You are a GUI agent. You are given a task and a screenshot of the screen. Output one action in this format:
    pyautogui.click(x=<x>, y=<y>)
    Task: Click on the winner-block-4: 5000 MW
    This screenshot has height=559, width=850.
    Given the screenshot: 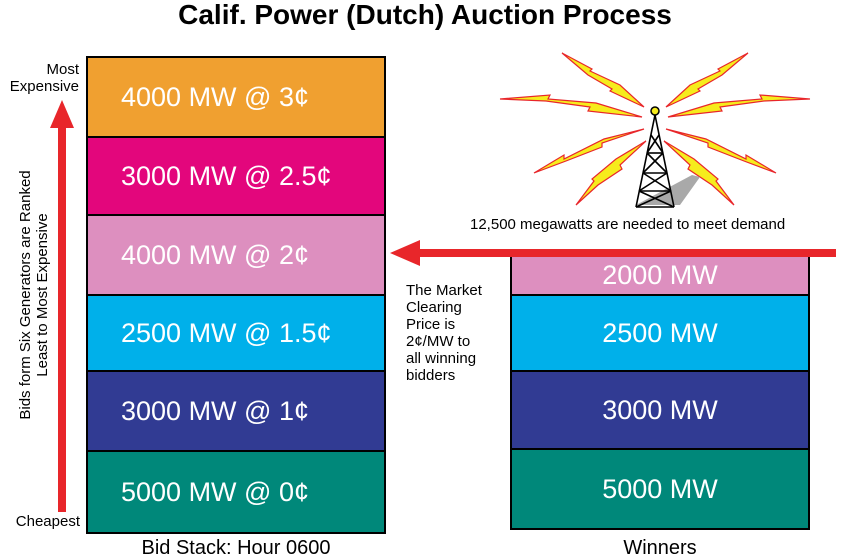 What is the action you would take?
    pyautogui.click(x=660, y=489)
    